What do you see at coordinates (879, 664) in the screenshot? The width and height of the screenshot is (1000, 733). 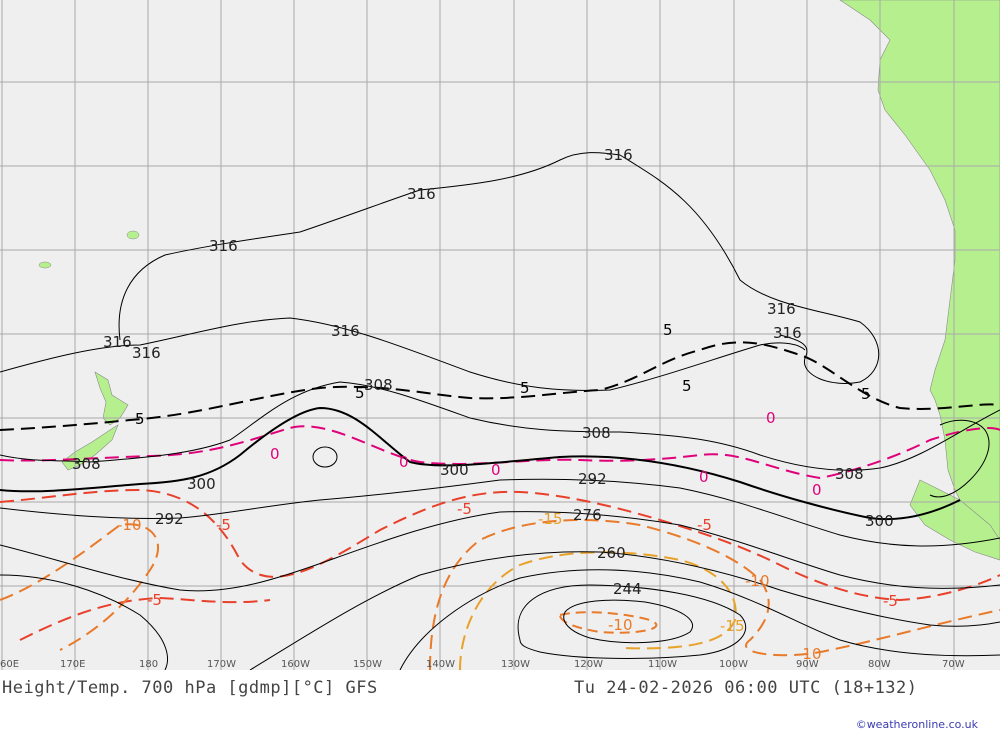 I see `lon-label: 80W` at bounding box center [879, 664].